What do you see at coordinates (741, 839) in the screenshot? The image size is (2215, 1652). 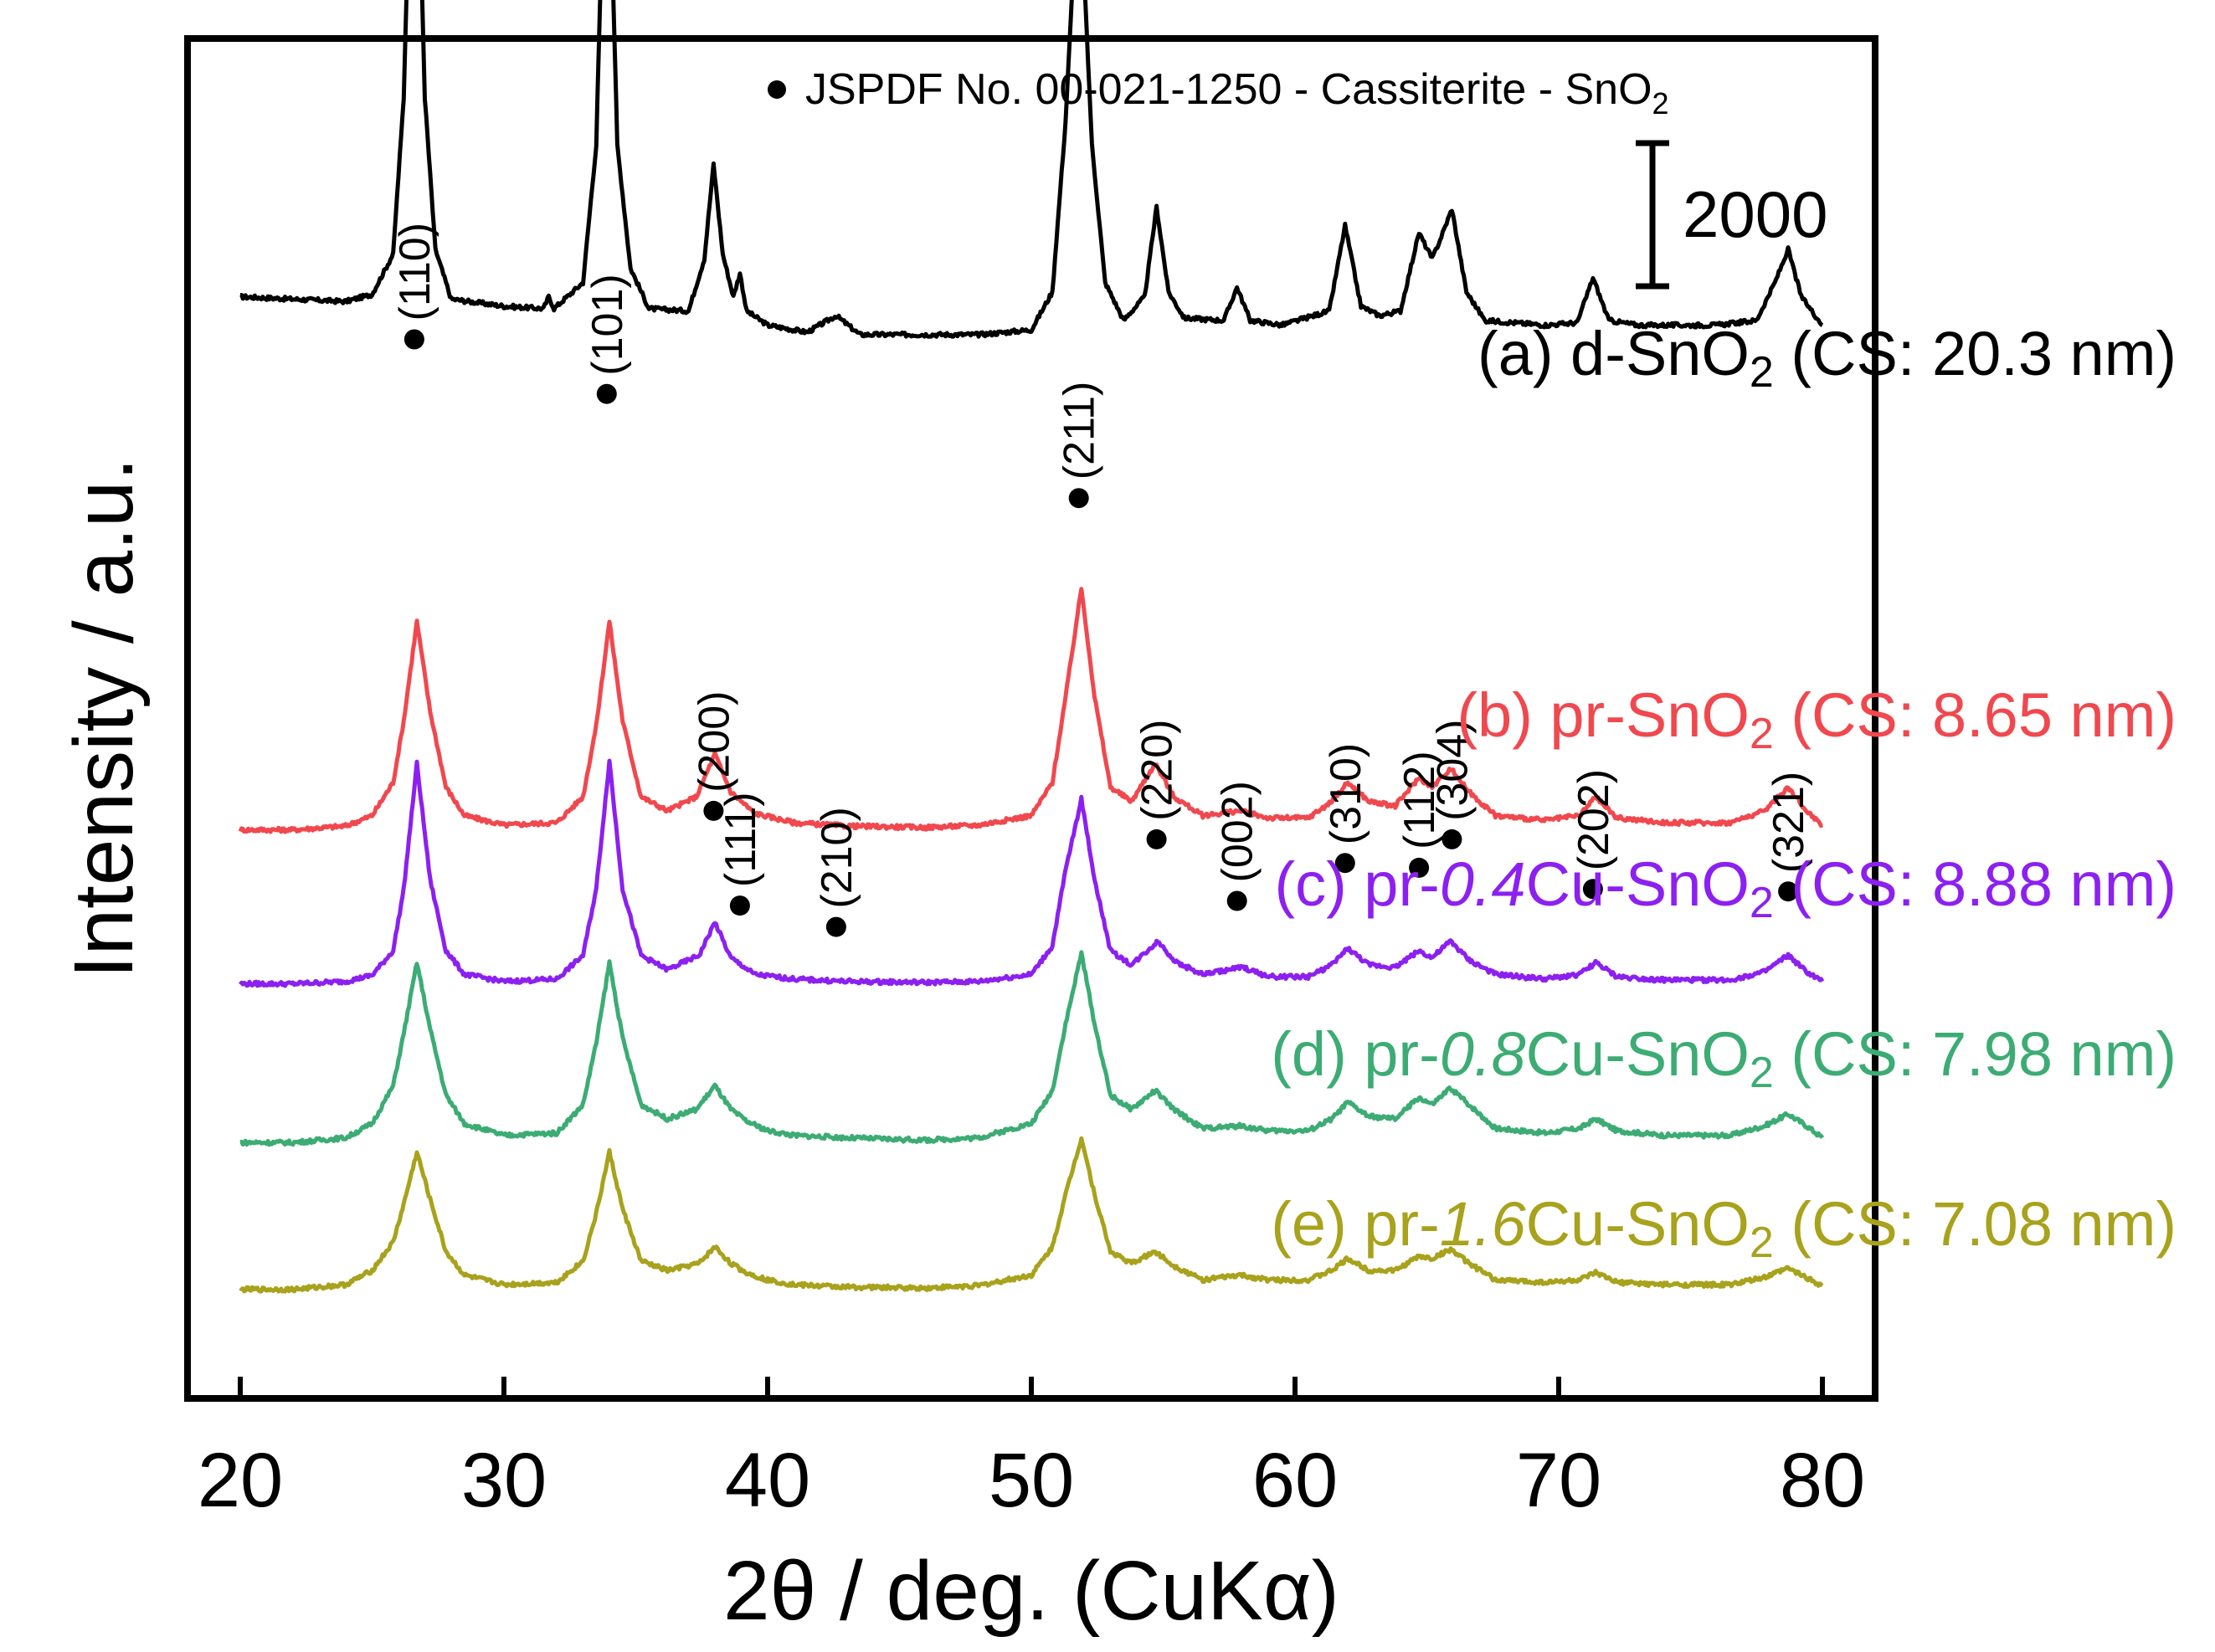 I see `peak-label: (111)` at bounding box center [741, 839].